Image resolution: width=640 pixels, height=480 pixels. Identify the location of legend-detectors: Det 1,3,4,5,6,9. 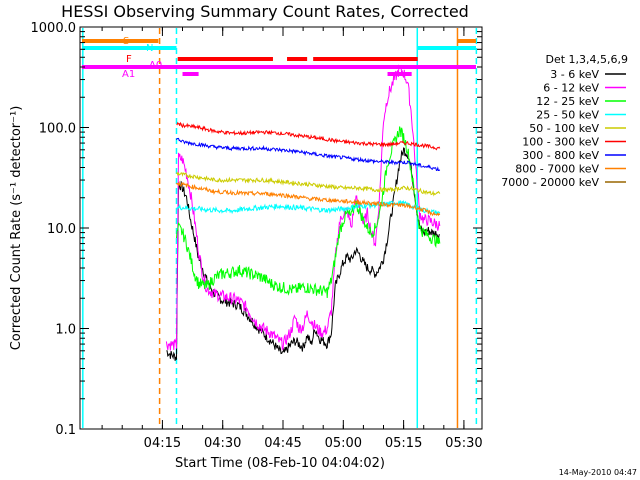
(586, 59).